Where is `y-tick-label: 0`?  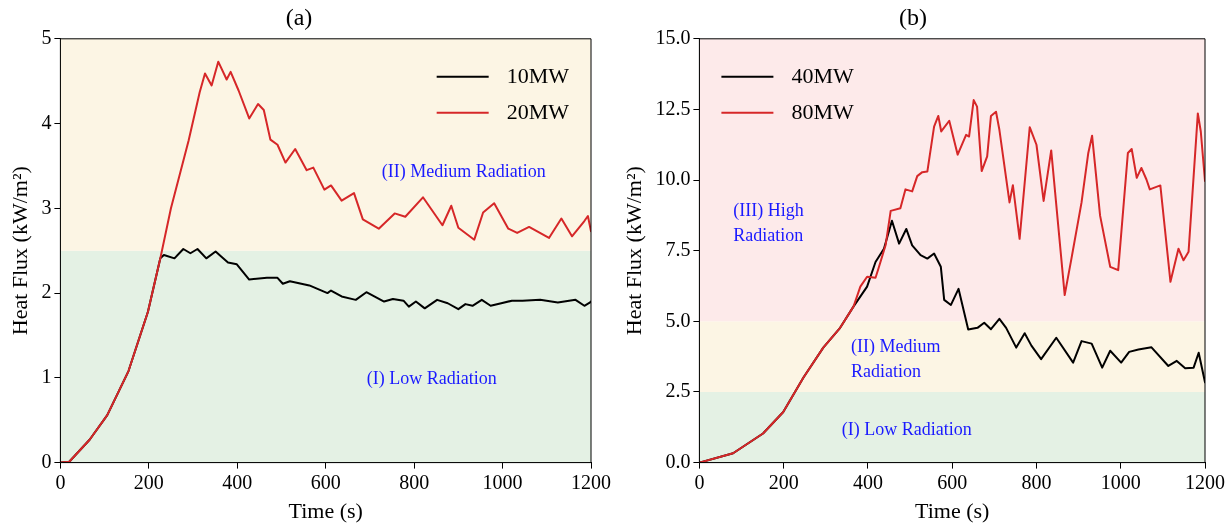
y-tick-label: 0 is located at coordinates (46, 460).